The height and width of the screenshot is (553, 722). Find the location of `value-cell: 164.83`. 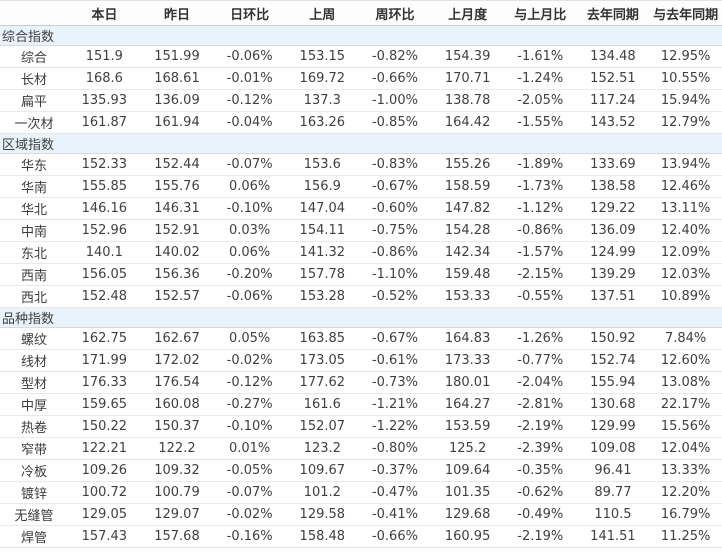

value-cell: 164.83 is located at coordinates (467, 338).